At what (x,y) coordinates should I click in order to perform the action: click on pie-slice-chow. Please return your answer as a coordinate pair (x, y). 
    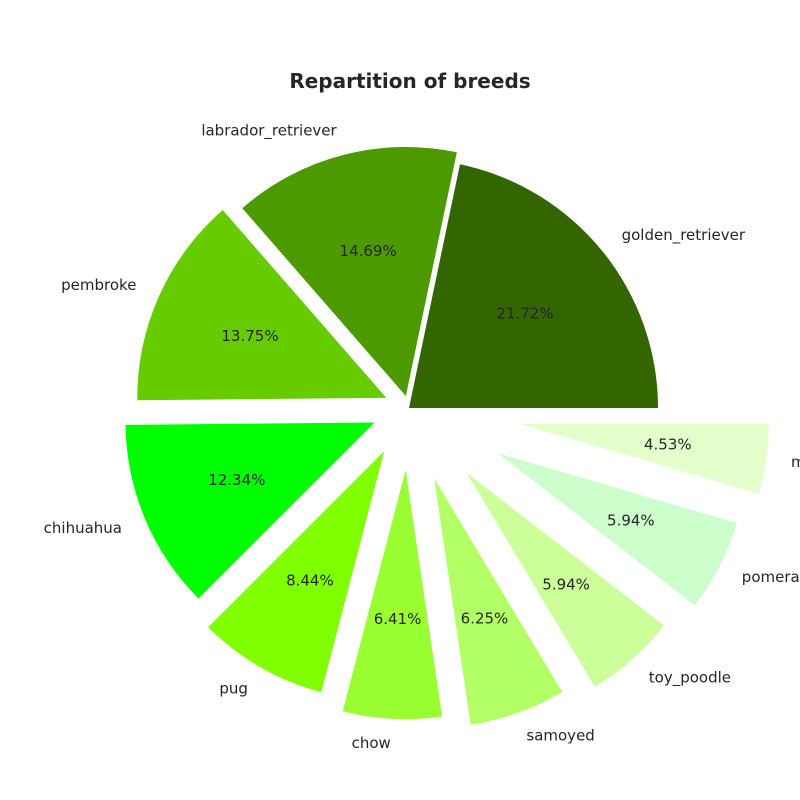
    Looking at the image, I should click on (392, 595).